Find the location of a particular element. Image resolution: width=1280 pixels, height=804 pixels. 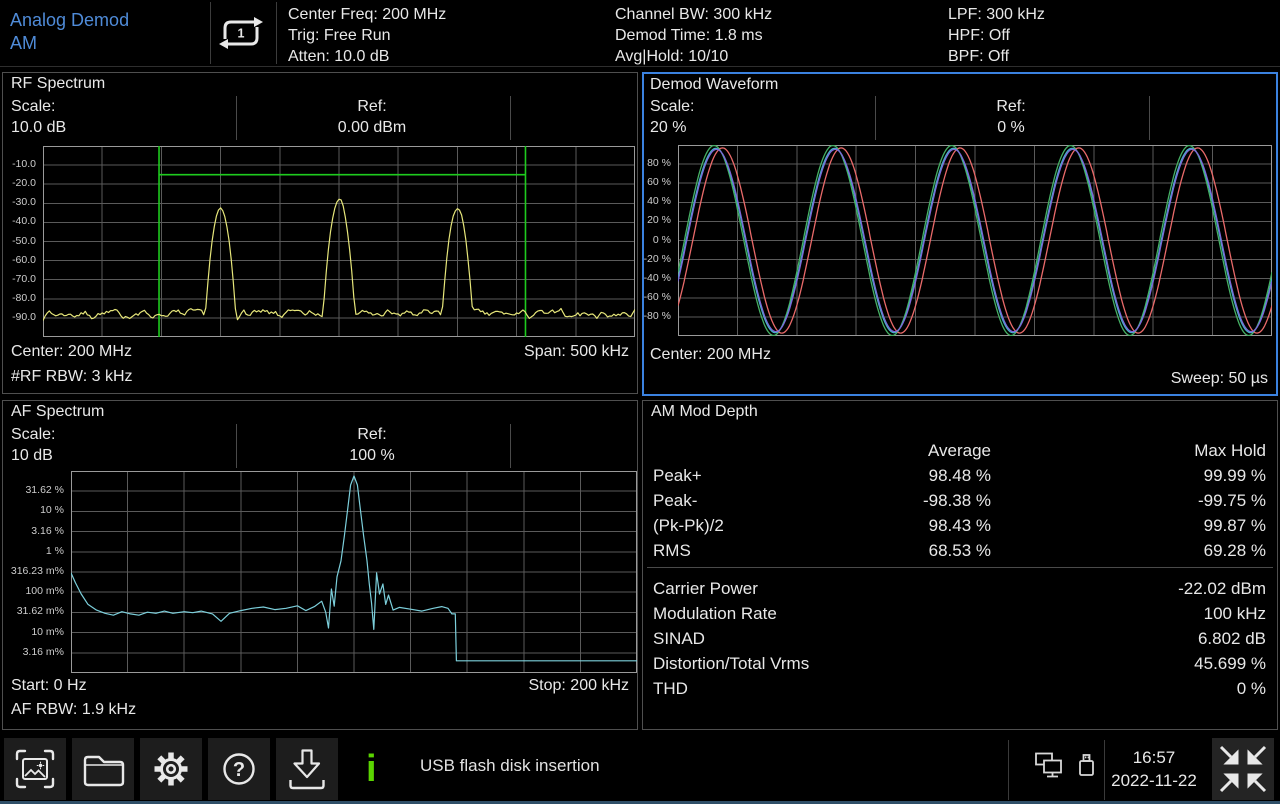

mode-line1: Analog Demod is located at coordinates (70, 20).